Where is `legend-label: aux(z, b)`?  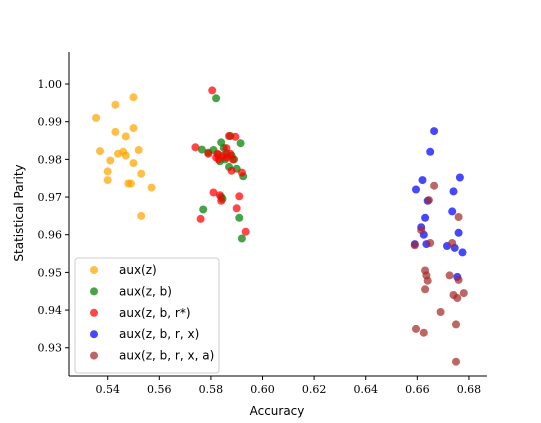 legend-label: aux(z, b) is located at coordinates (145, 291).